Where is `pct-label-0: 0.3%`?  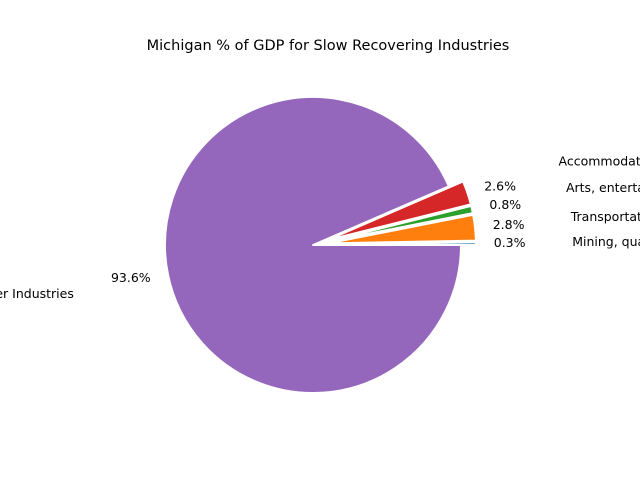
pct-label-0: 0.3% is located at coordinates (510, 242).